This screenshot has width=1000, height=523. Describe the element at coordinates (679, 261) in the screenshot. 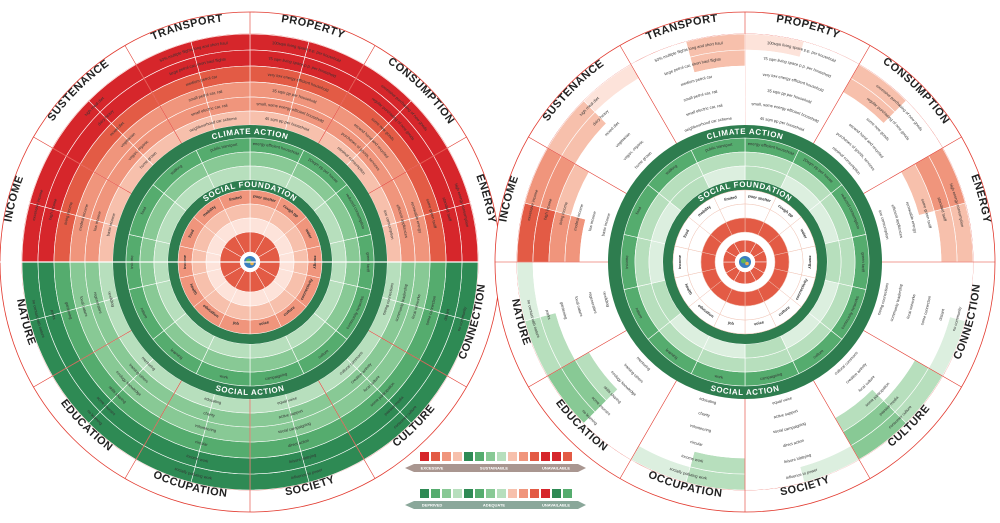

I see `foundation-cell-label: income` at that location.